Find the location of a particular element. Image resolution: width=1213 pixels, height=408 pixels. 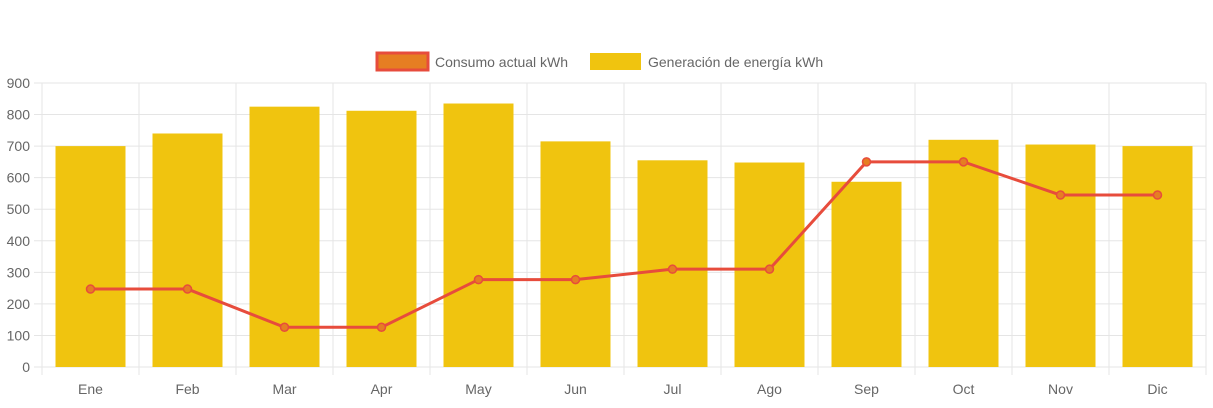

bar-ene is located at coordinates (90, 256).